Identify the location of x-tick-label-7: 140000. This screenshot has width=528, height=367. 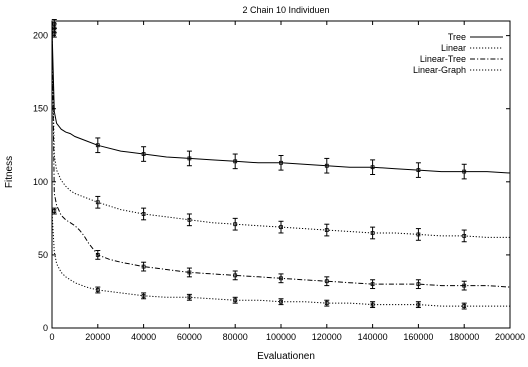
(373, 337).